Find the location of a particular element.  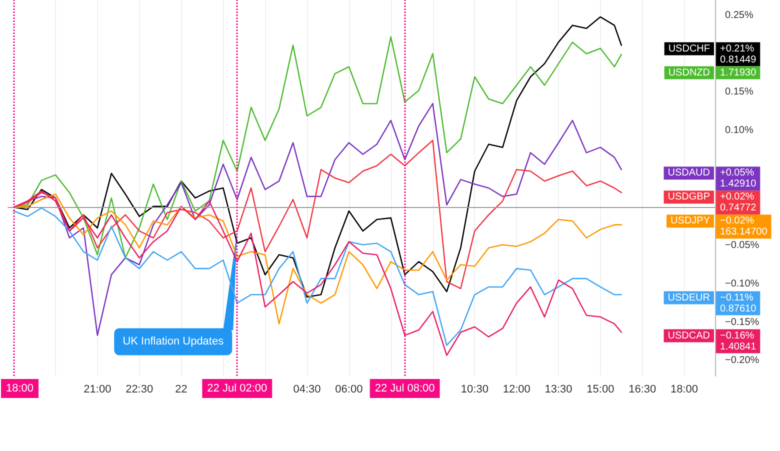

legend-label: USDGBP is located at coordinates (689, 197).